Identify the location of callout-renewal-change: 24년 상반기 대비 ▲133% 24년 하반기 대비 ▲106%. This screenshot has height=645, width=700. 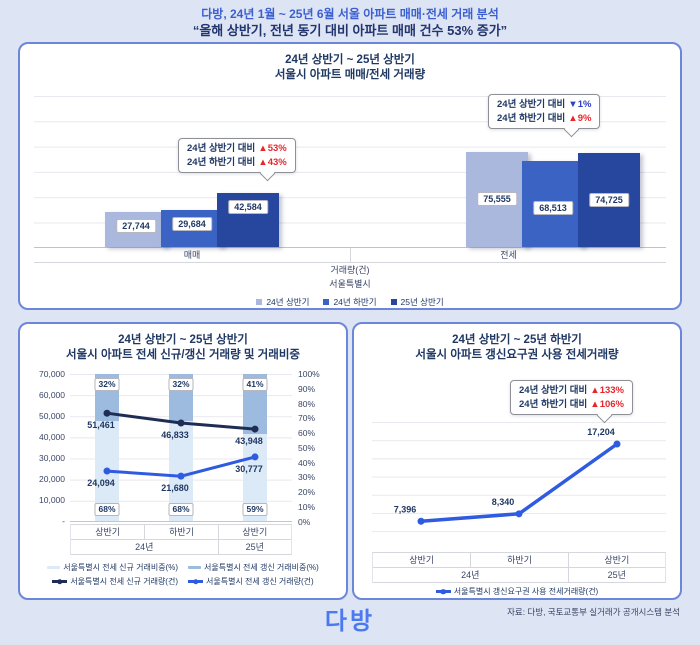
(571, 397).